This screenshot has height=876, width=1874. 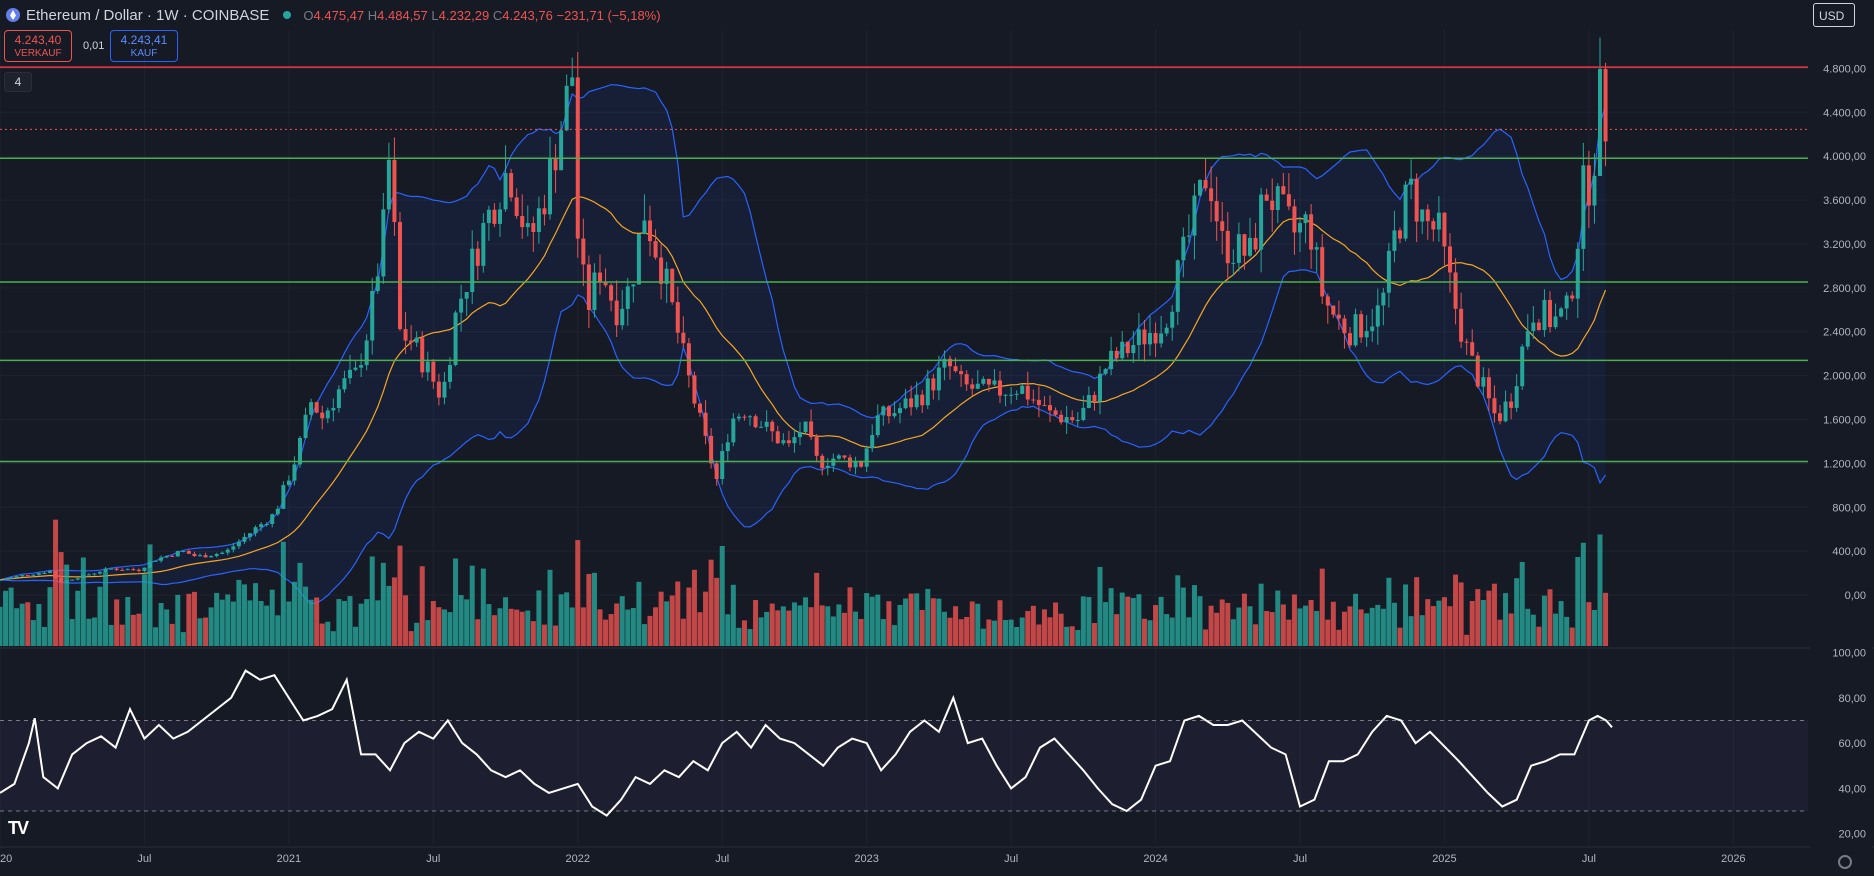 What do you see at coordinates (1852, 744) in the screenshot?
I see `rsi-tick-label: 60,00` at bounding box center [1852, 744].